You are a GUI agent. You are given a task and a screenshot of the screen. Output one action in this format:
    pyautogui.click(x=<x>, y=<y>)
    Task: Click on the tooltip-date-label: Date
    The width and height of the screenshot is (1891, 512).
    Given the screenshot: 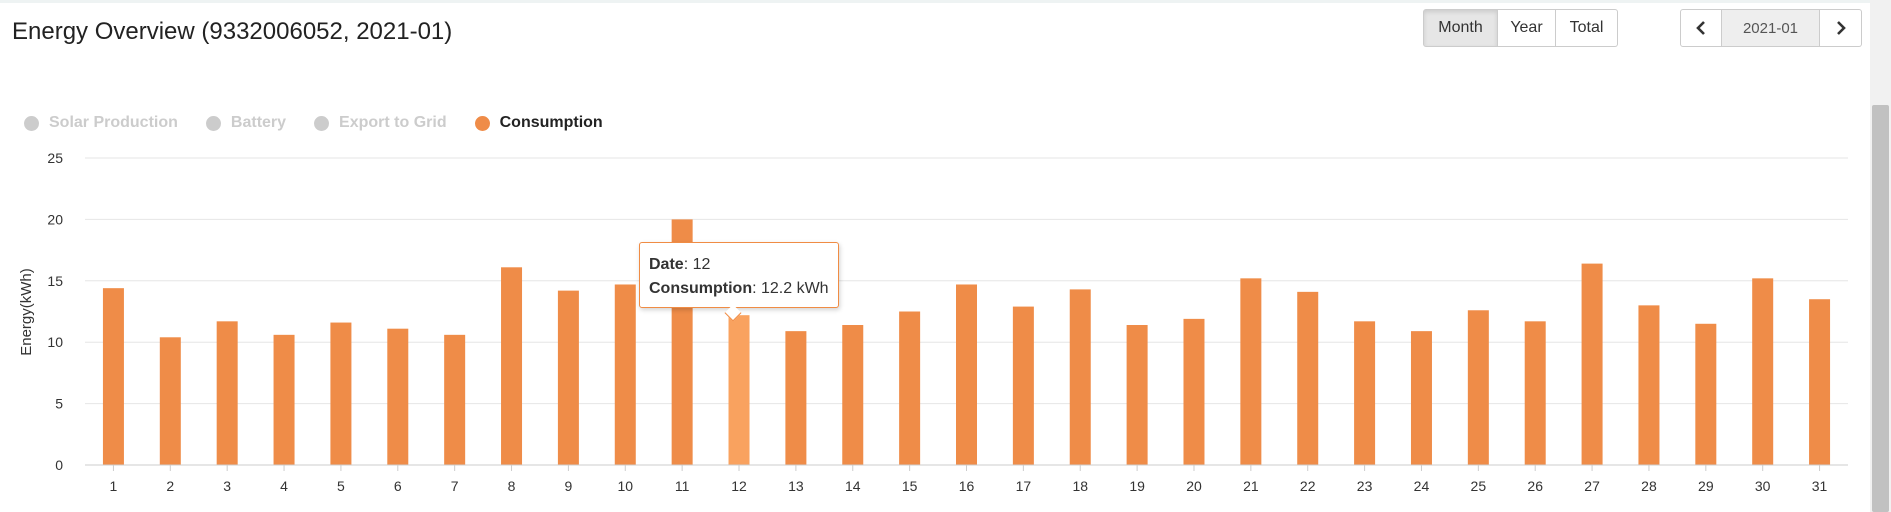 What is the action you would take?
    pyautogui.click(x=666, y=264)
    